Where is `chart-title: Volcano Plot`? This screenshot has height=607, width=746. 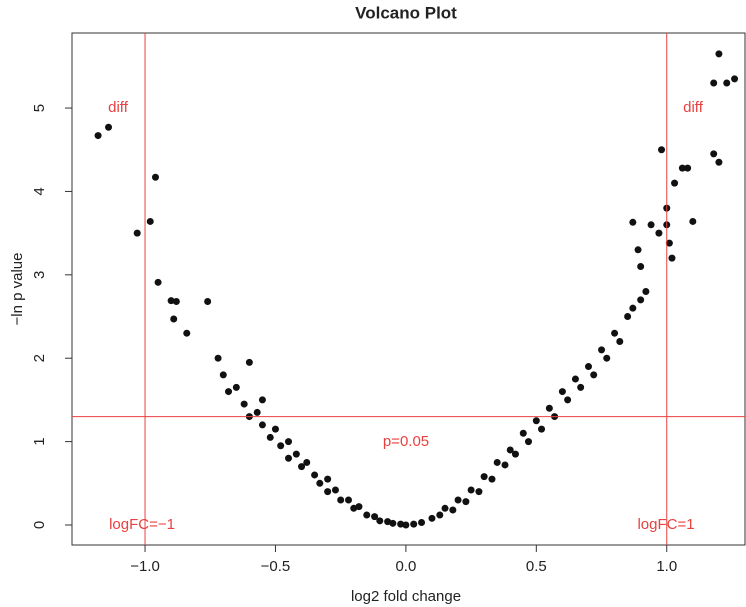 chart-title: Volcano Plot is located at coordinates (406, 12).